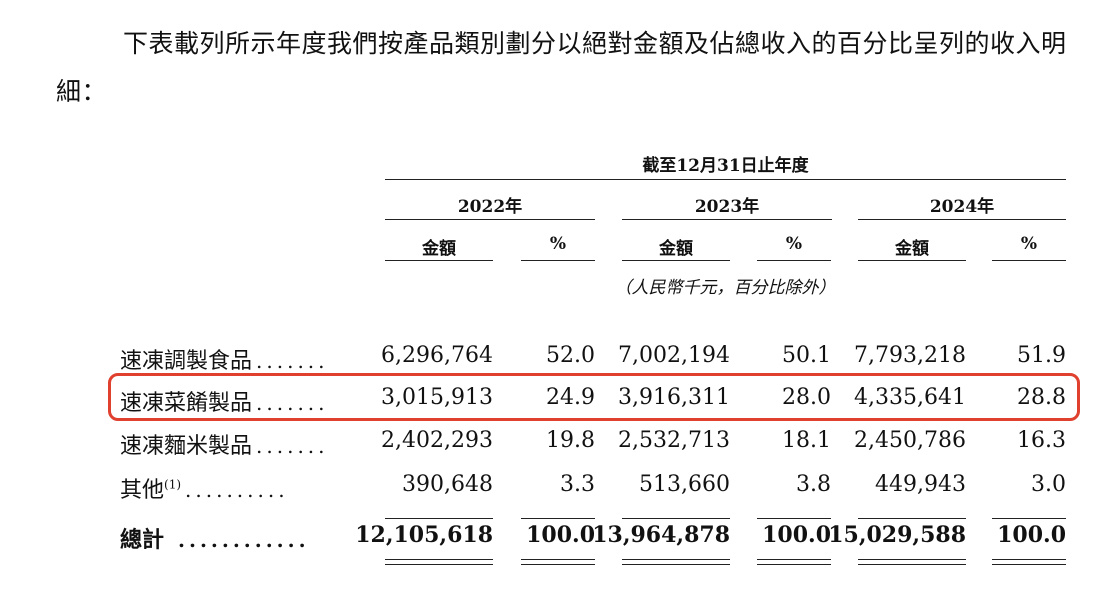 This screenshot has height=596, width=1120. What do you see at coordinates (570, 355) in the screenshot?
I see `percent-cell: 52.0` at bounding box center [570, 355].